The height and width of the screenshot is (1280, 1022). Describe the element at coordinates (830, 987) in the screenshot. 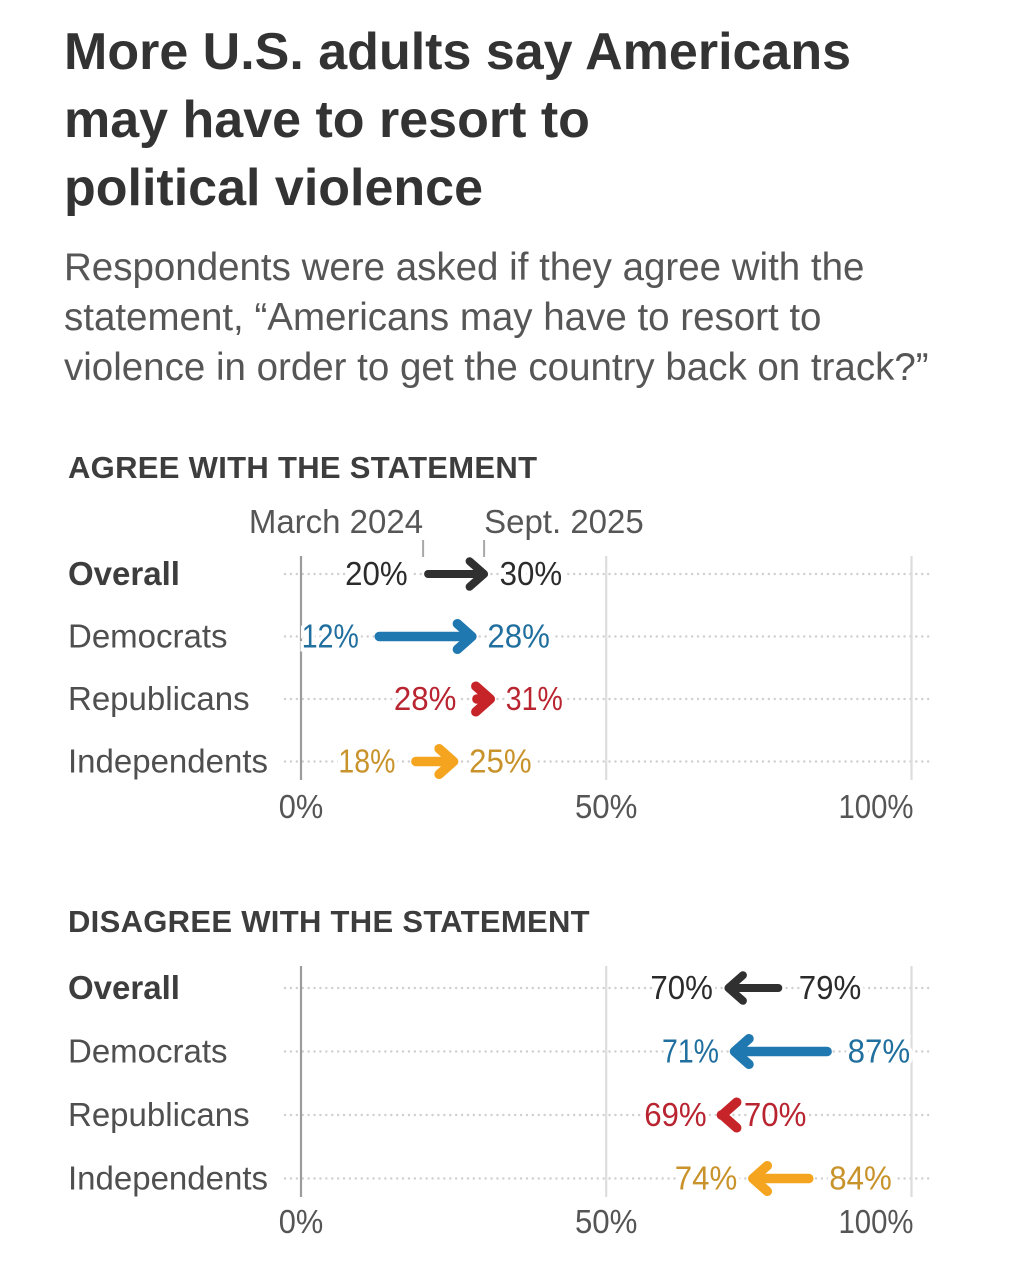

I see `svg-text: 79%` at that location.